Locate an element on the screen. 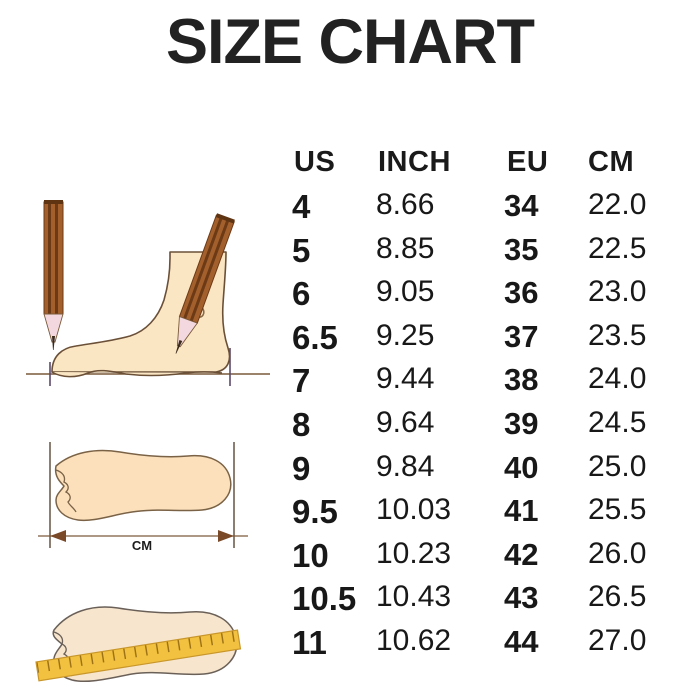 This screenshot has height=700, width=700. size-cell-inch: 8.66 is located at coordinates (405, 204).